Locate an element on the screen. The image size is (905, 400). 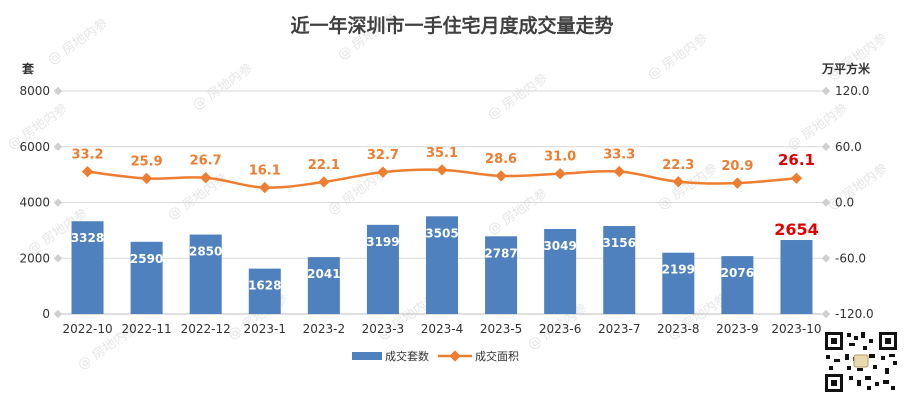
left-axis-unit: 套 is located at coordinates (28, 68).